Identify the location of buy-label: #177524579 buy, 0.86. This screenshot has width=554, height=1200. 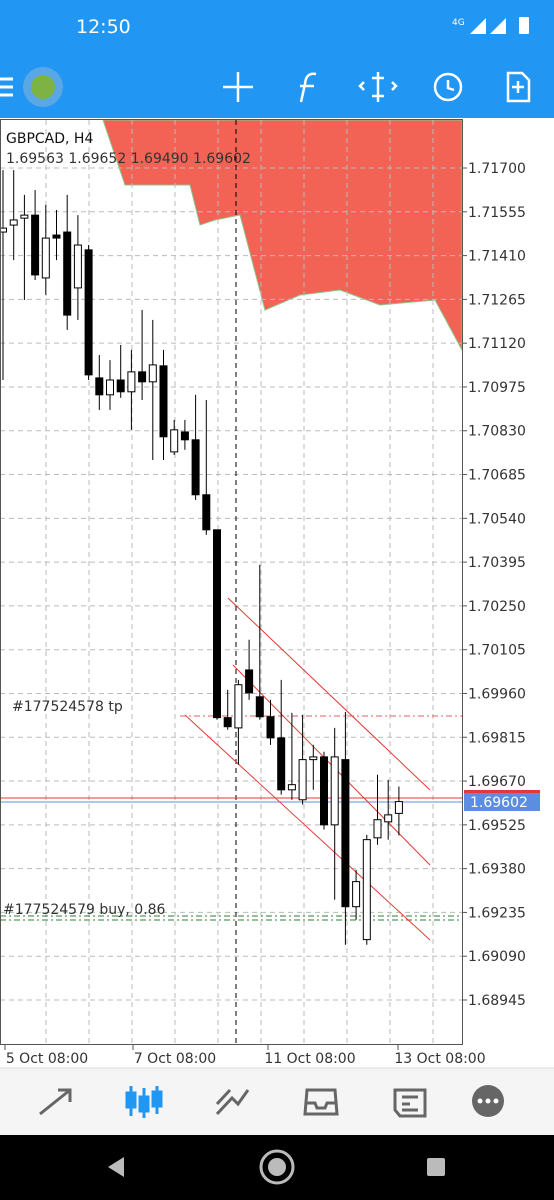
(84, 910).